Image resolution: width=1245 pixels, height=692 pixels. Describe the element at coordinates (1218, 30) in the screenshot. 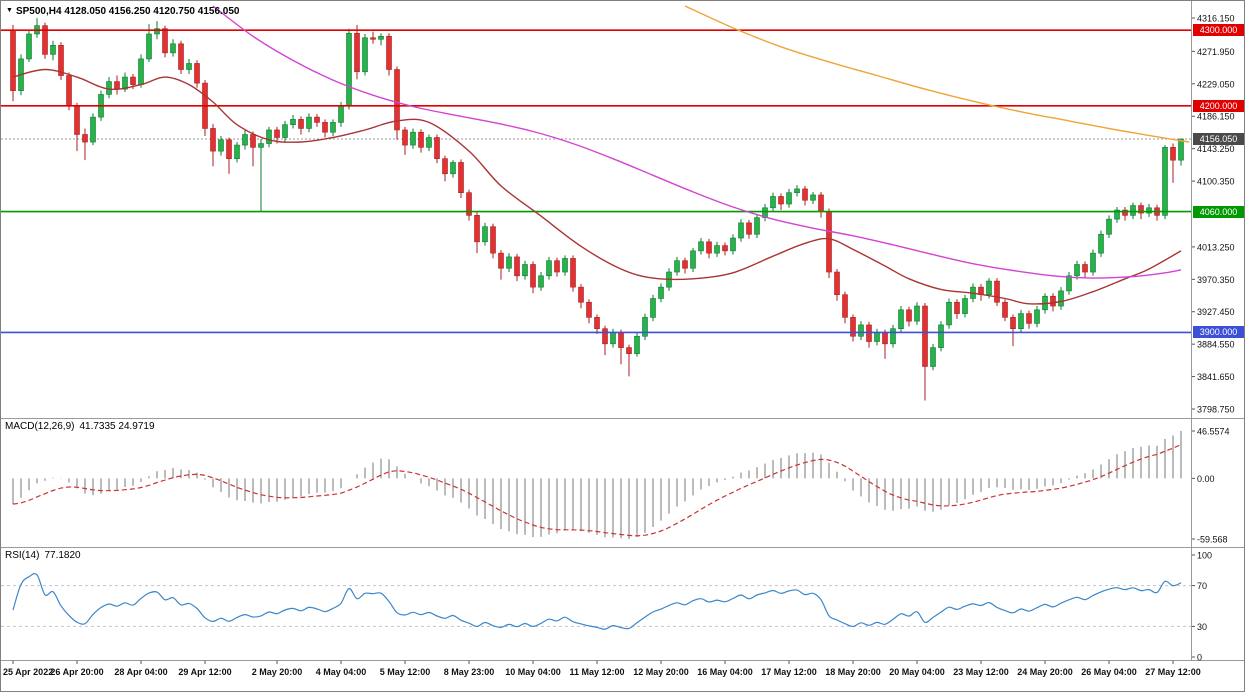

I see `price-level-badge: 4300.000` at that location.